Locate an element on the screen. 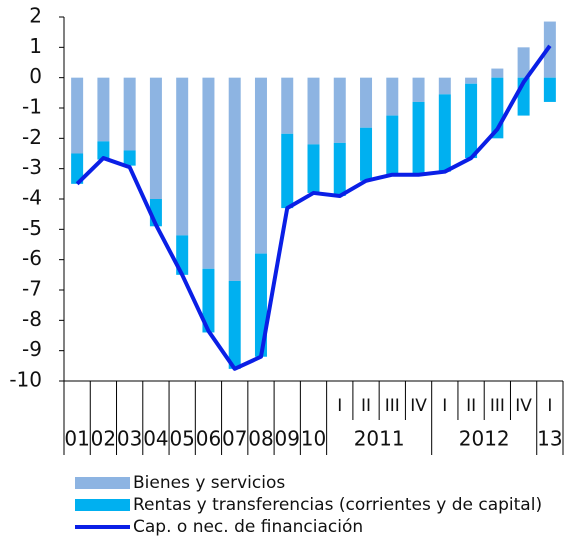  x-tick-label: 08 is located at coordinates (260, 439).